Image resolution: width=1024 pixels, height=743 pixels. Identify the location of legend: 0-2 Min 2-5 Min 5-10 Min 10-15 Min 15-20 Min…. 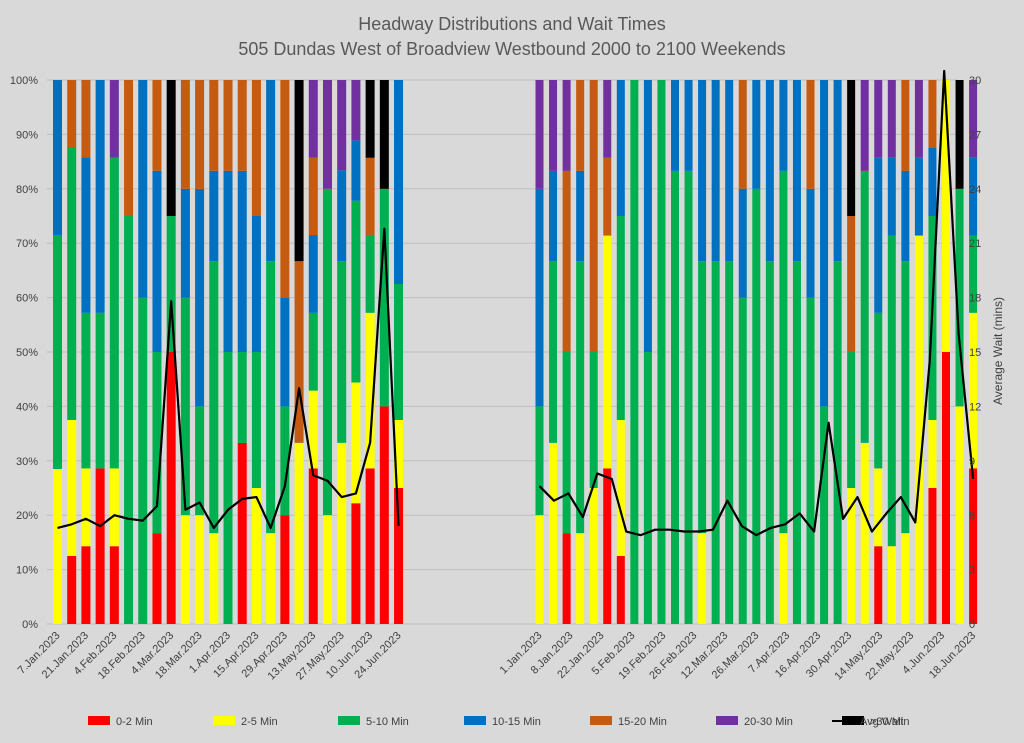
(498, 722).